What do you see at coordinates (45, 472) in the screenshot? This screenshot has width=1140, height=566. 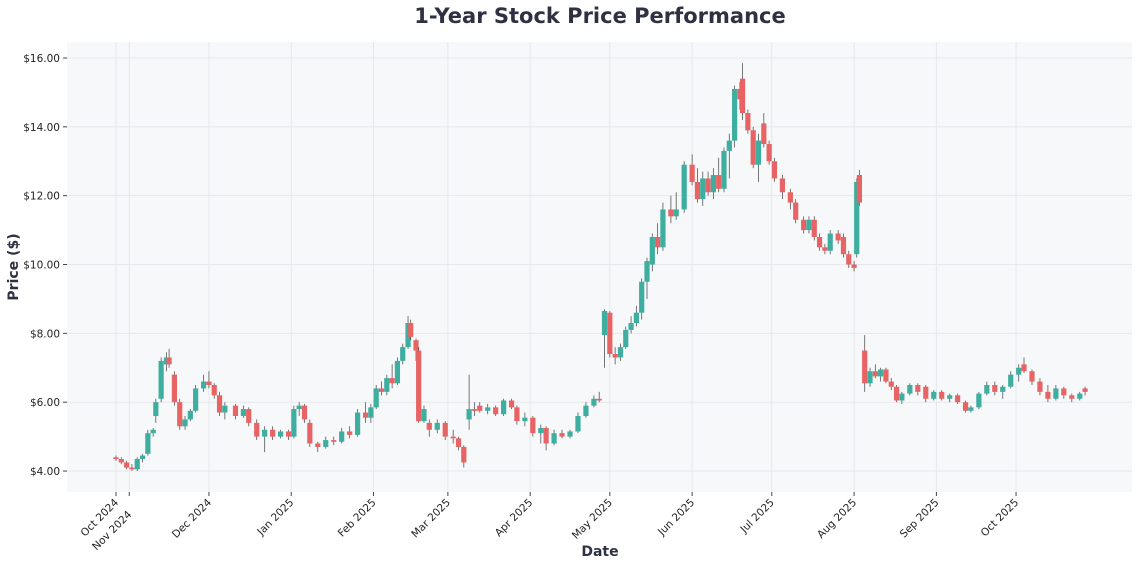 I see `y-tick-label: $4.00` at bounding box center [45, 472].